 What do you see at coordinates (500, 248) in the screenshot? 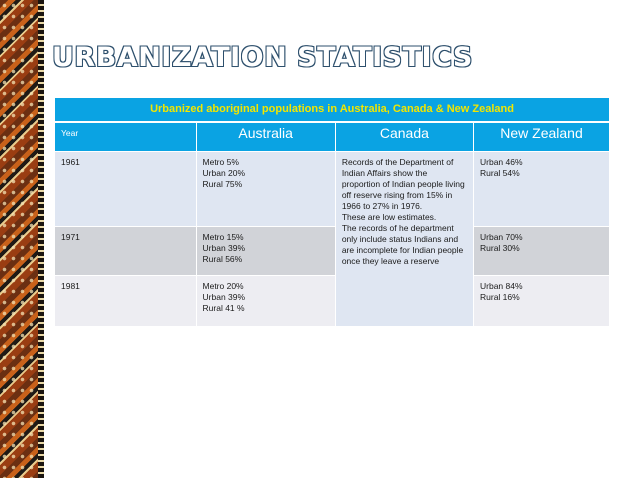
I see `new-zealand-value: Rural 30%` at bounding box center [500, 248].